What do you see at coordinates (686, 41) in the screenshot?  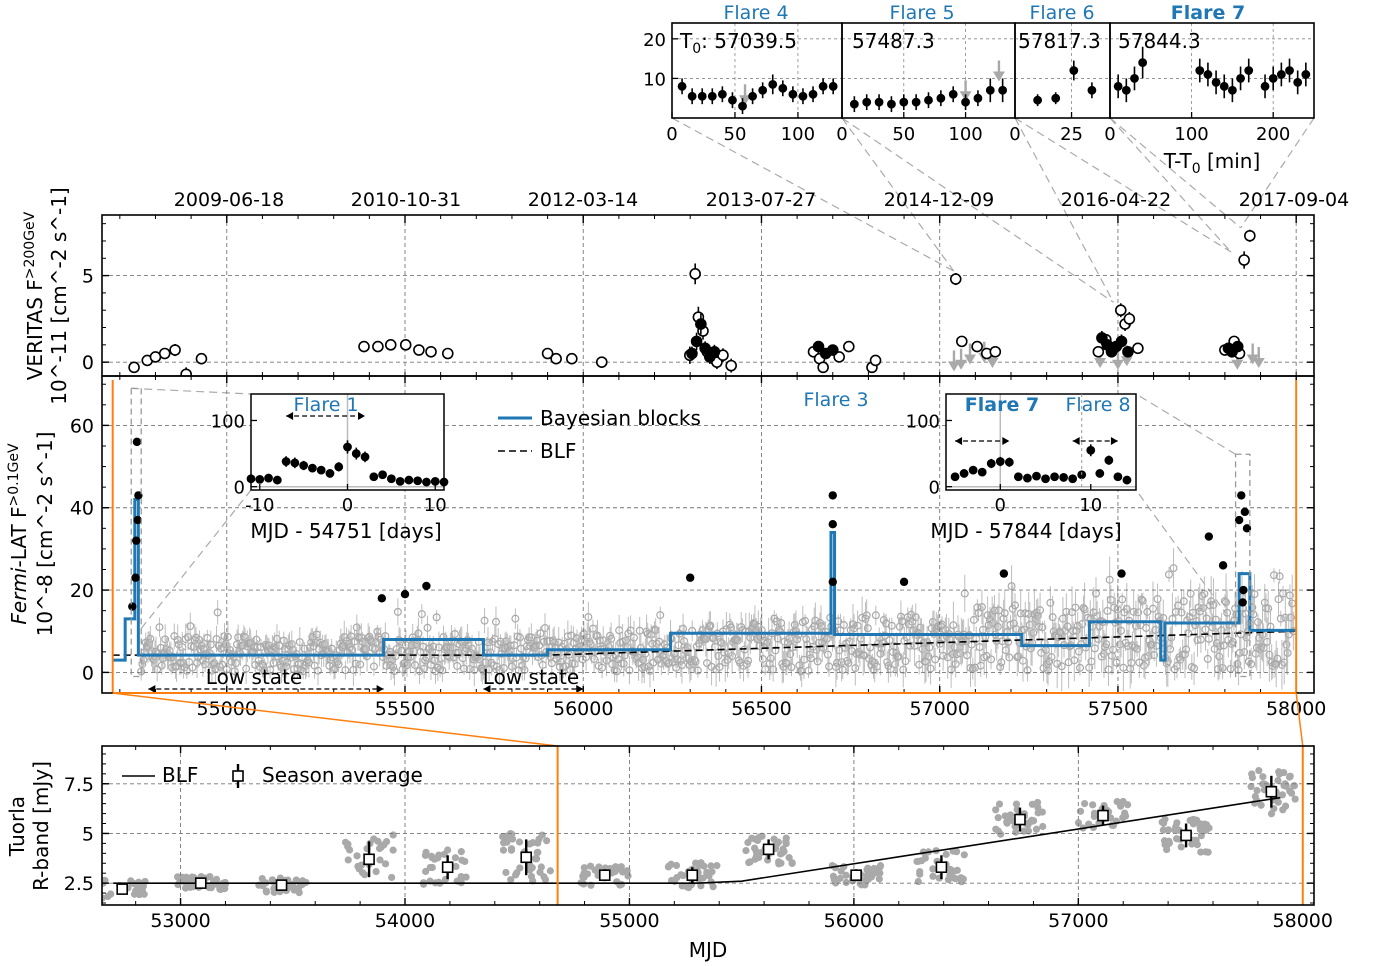 I see `vinset4-t0-prefix: T` at bounding box center [686, 41].